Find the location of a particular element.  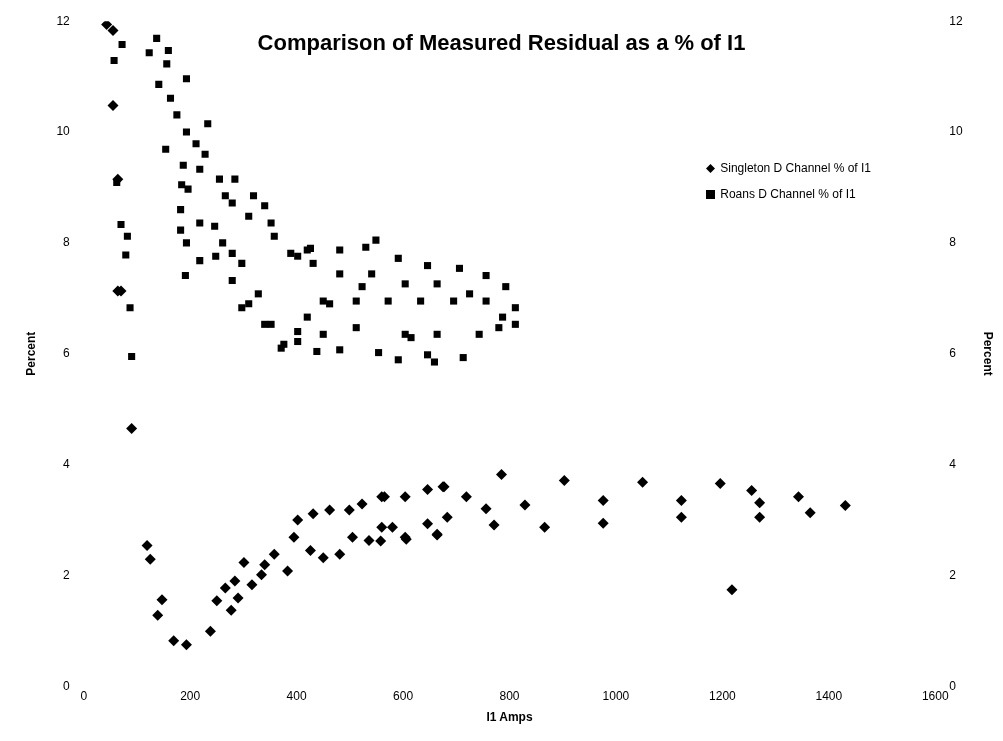

y2-tick-label: 8 is located at coordinates (953, 242).